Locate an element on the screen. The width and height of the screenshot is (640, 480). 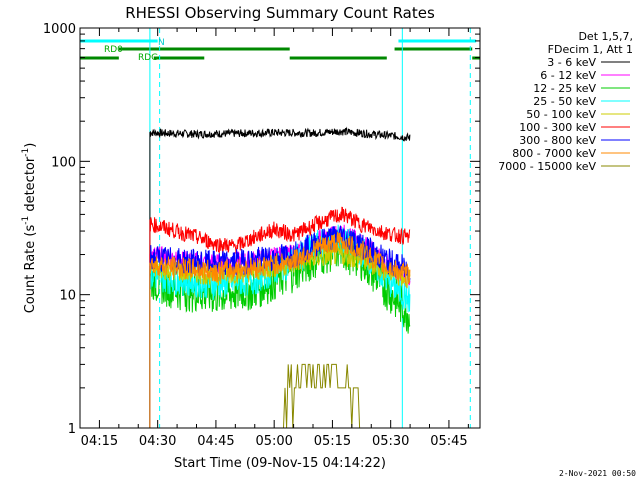
legend-label: 7000 - 15000 keV is located at coordinates (547, 166).